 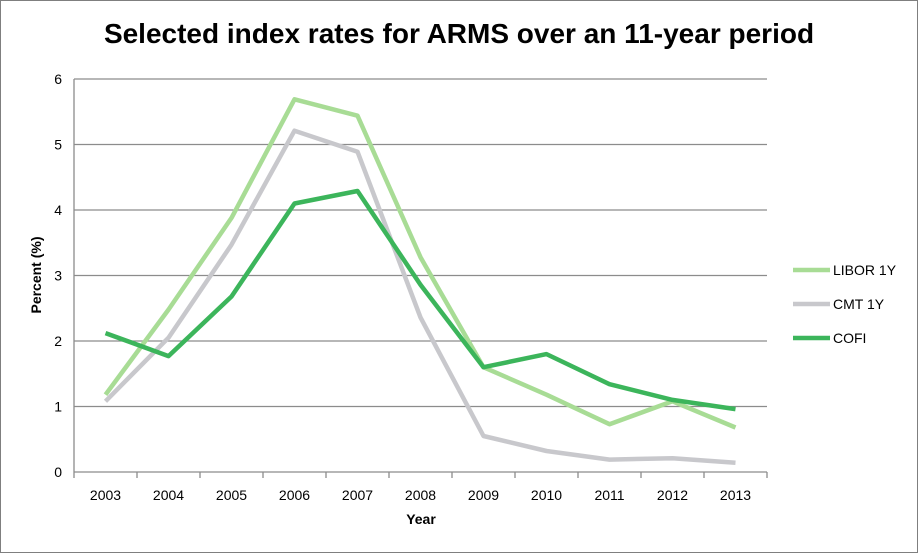 What do you see at coordinates (58, 341) in the screenshot?
I see `y-tick-label: 2` at bounding box center [58, 341].